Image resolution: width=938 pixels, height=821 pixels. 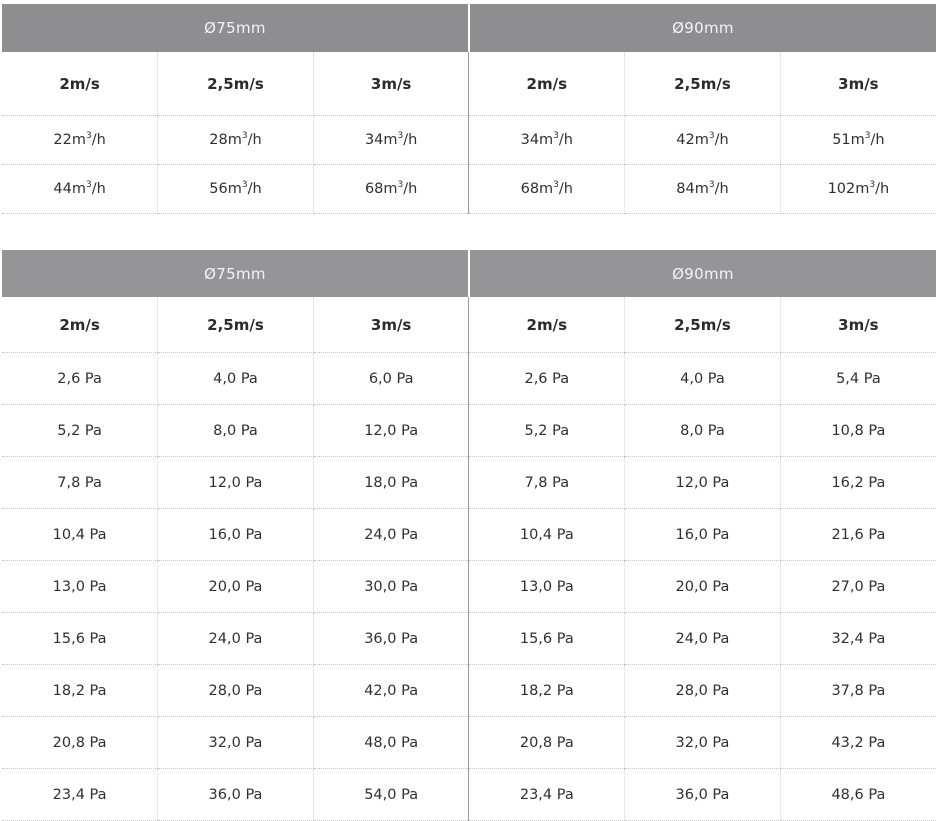 I want to click on pressure-cell: 27,0 Pa, so click(x=858, y=586).